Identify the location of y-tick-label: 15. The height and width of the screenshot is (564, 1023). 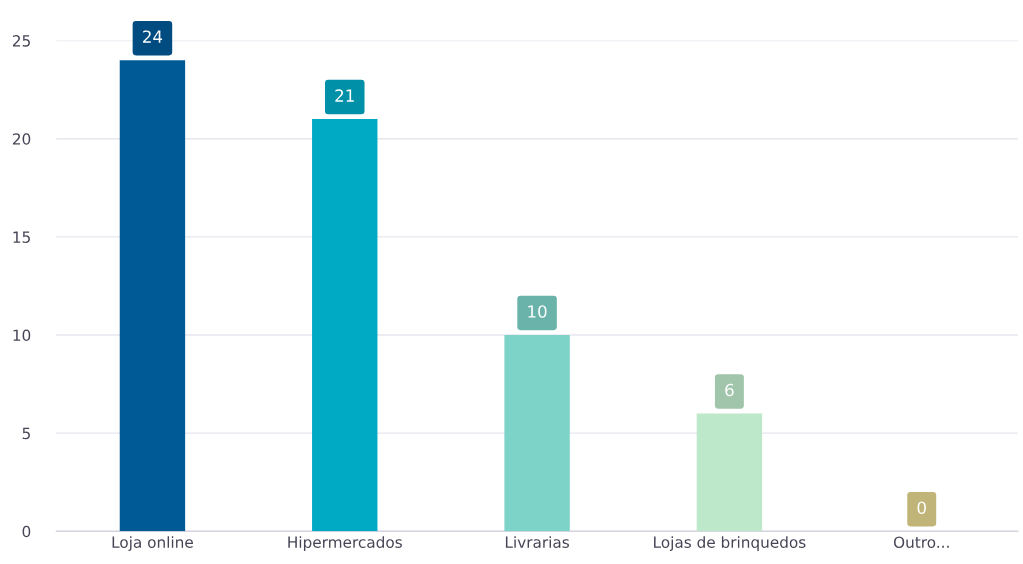
(21, 237).